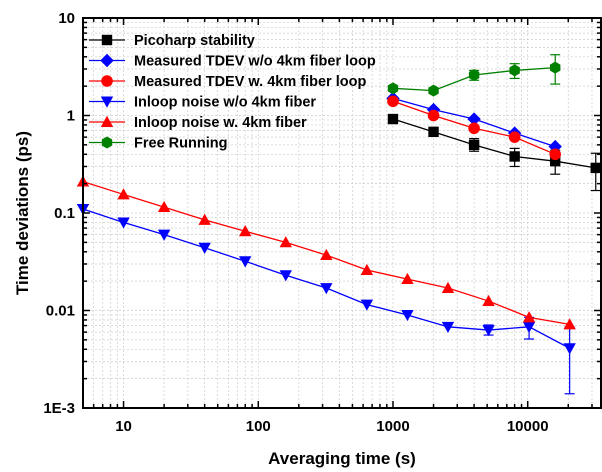 This screenshot has height=472, width=602. What do you see at coordinates (60, 311) in the screenshot?
I see `y-tick-label: 0.01` at bounding box center [60, 311].